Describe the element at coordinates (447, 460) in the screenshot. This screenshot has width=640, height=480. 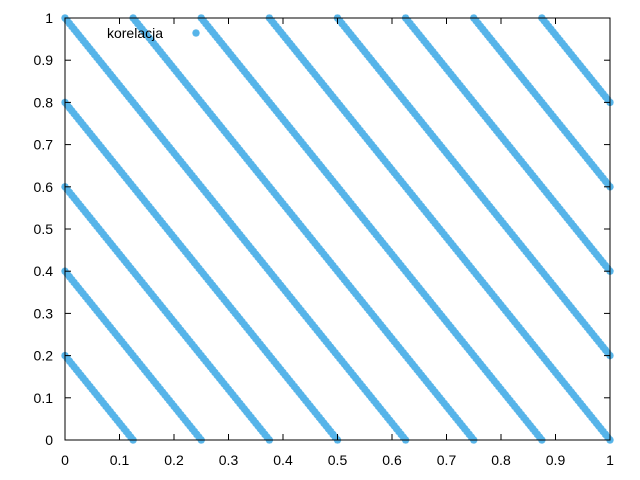
I see `x-tick-label: 0.7` at that location.